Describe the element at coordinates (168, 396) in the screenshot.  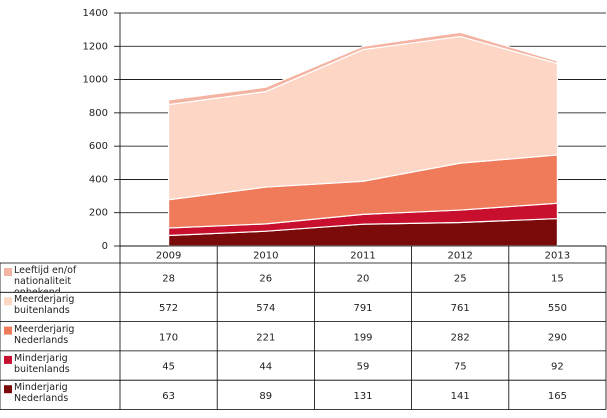
I see `table-value: 63` at that location.